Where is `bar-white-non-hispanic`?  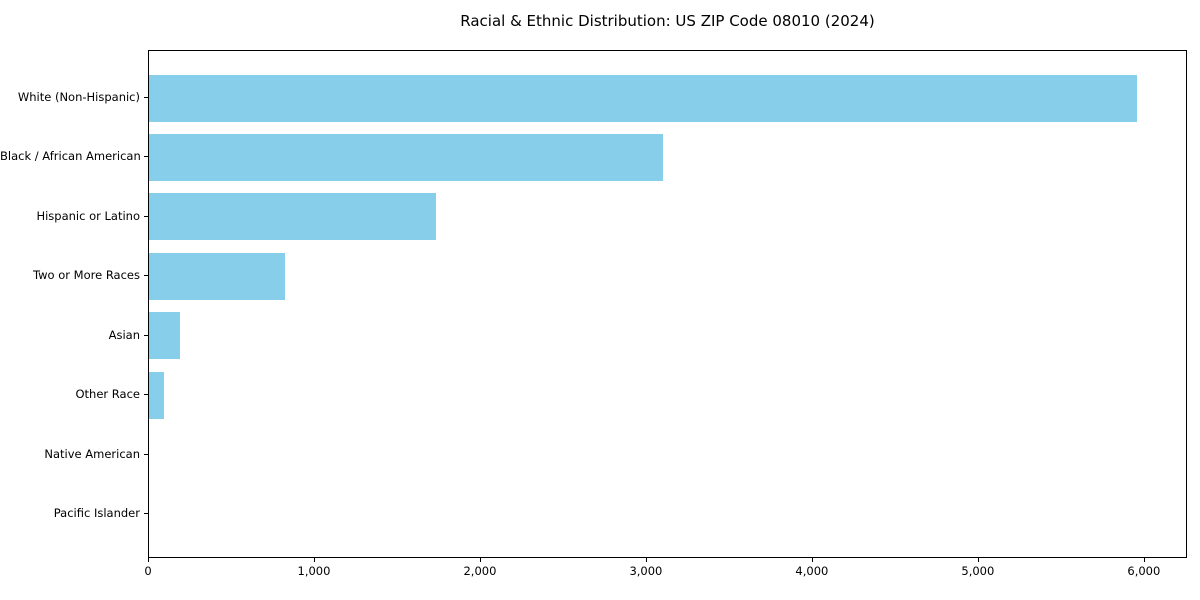 bar-white-non-hispanic is located at coordinates (643, 98).